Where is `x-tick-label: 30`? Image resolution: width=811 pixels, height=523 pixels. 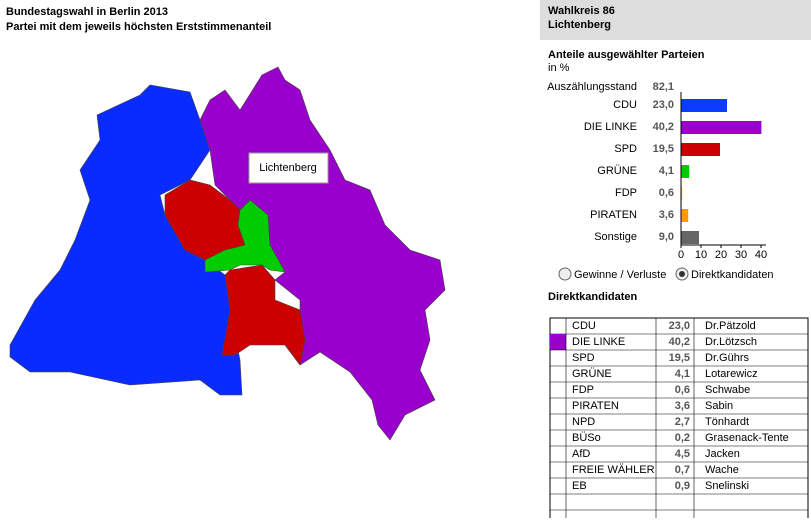
x-tick-label: 30 is located at coordinates (741, 255).